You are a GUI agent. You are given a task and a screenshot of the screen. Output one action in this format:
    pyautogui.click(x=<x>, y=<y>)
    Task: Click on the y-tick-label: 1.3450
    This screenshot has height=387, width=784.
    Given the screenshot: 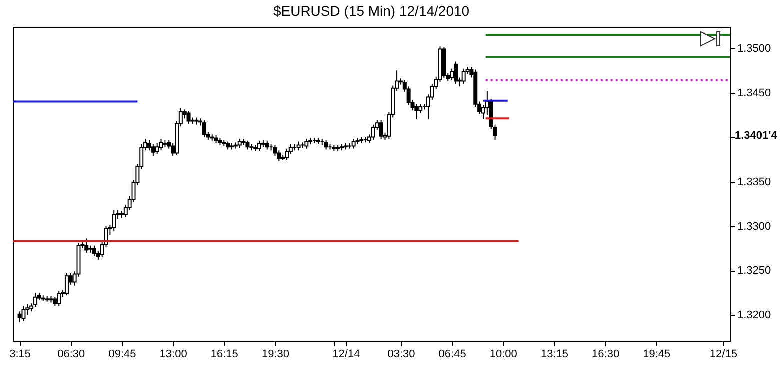 What is the action you would take?
    pyautogui.click(x=755, y=93)
    